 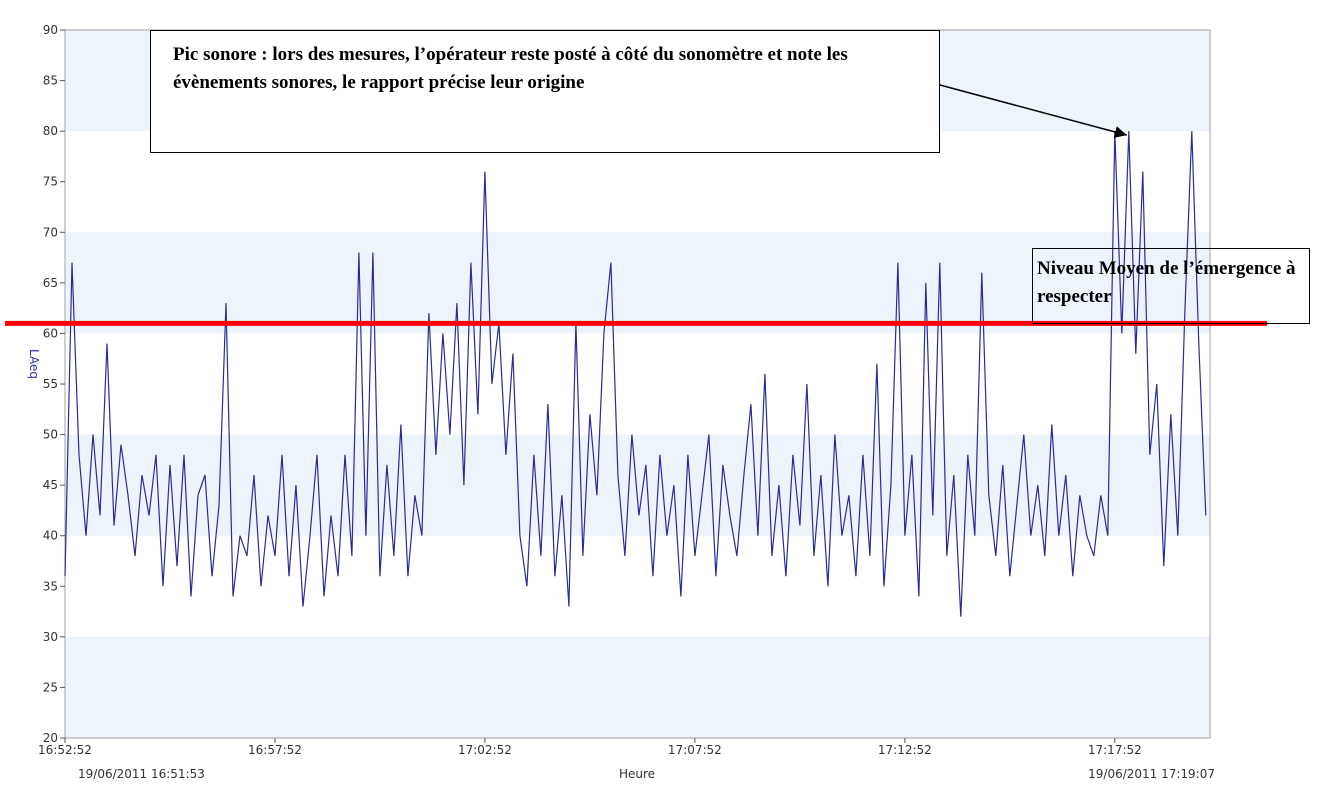 I want to click on reference-label: Niveau Moyen de l’émergence à respecter, so click(x=1171, y=286).